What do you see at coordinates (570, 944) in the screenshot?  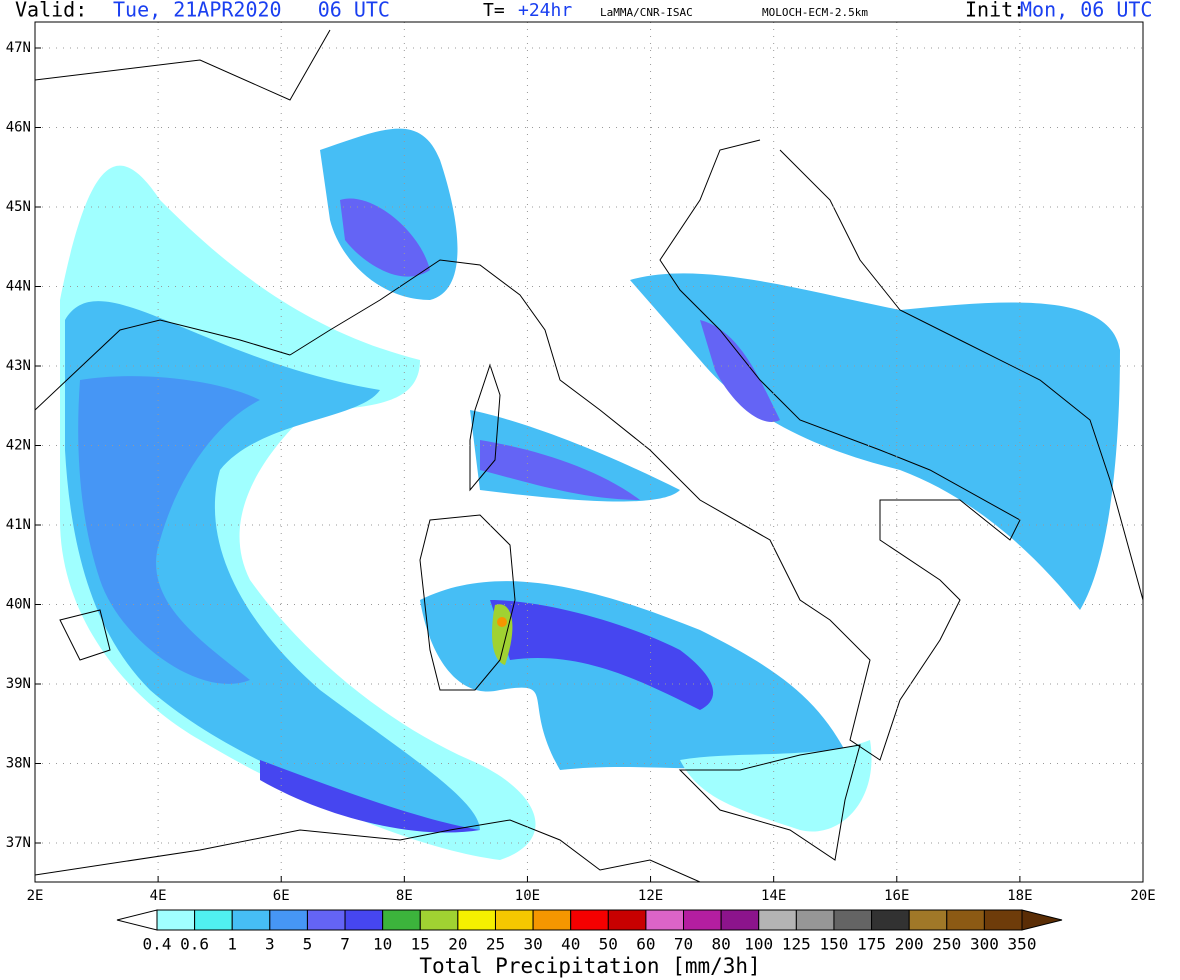 I see `colorbar-label: 40` at bounding box center [570, 944].